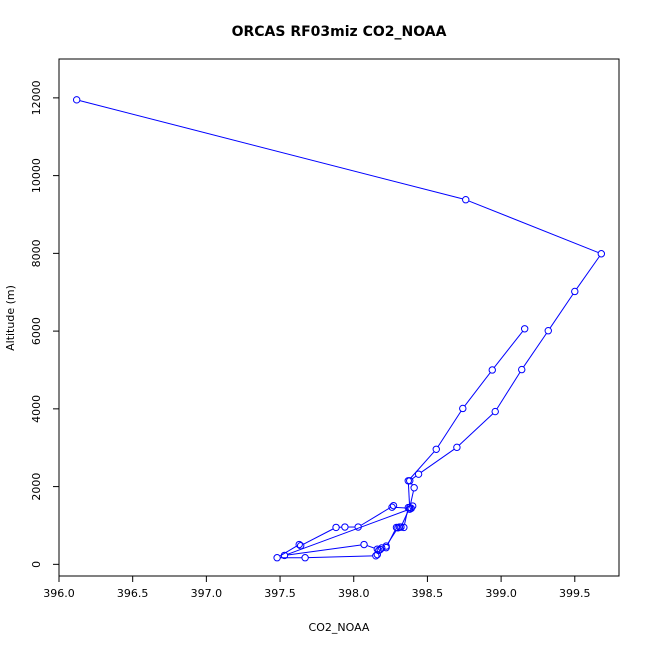 The image size is (650, 650). Describe the element at coordinates (10, 318) in the screenshot. I see `y-axis-label: Altitude (m)` at that location.